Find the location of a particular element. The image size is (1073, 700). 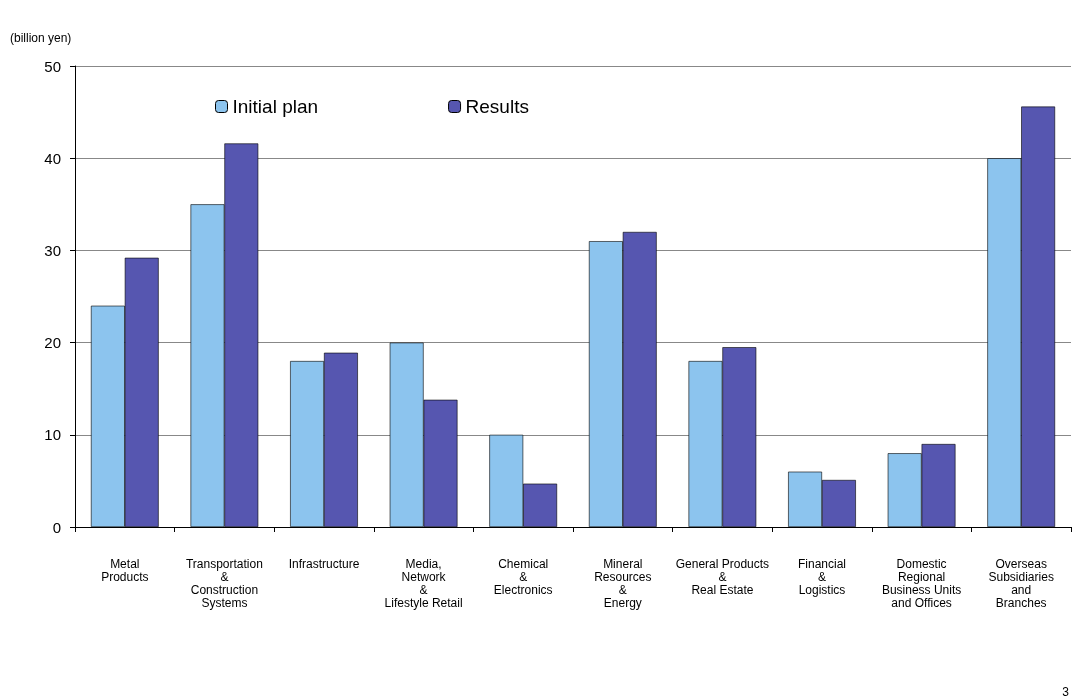

x-tick-label: Financial & Logistics is located at coordinates (822, 576).